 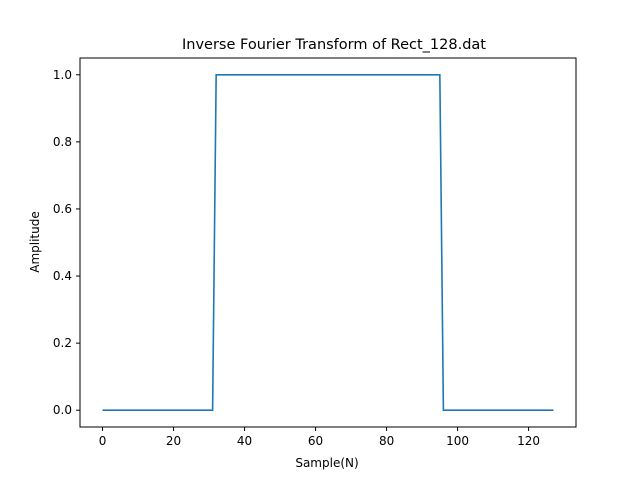 I want to click on y-tick-label: 0.0, so click(x=62, y=410).